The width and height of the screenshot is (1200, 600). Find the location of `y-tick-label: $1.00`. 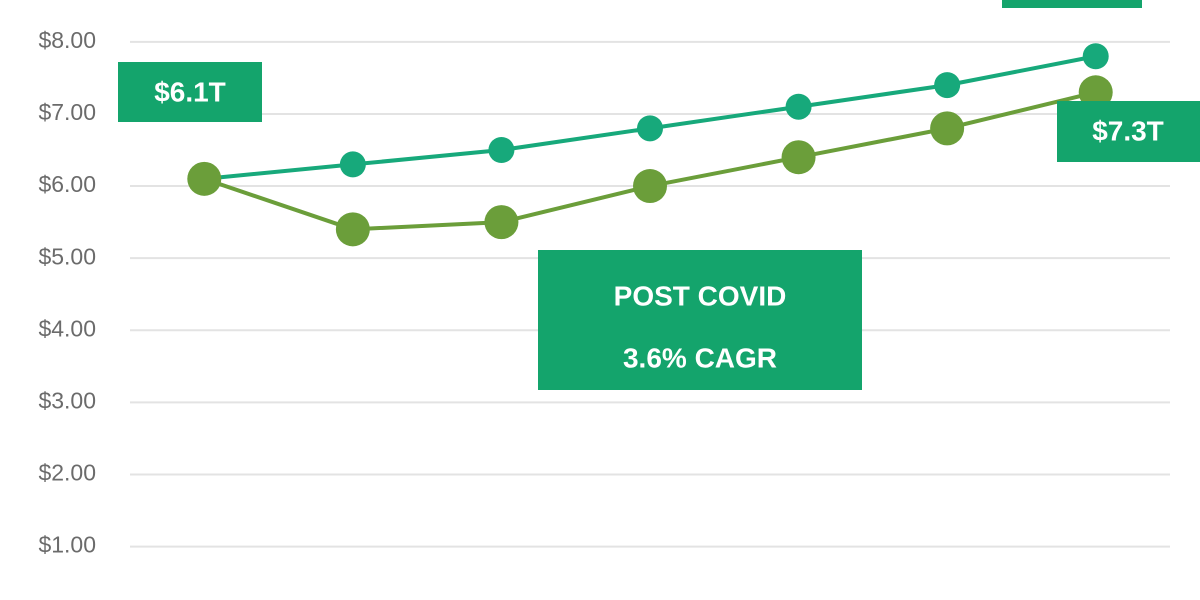

y-tick-label: $1.00 is located at coordinates (67, 545).